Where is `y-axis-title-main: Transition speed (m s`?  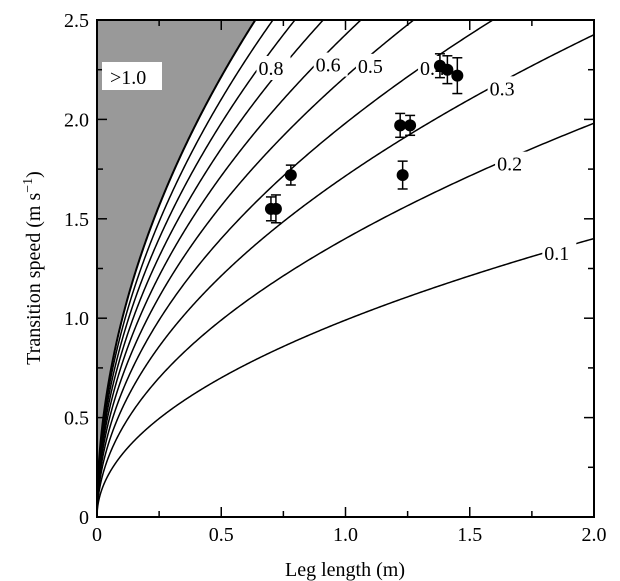 y-axis-title-main: Transition speed (m s is located at coordinates (34, 279).